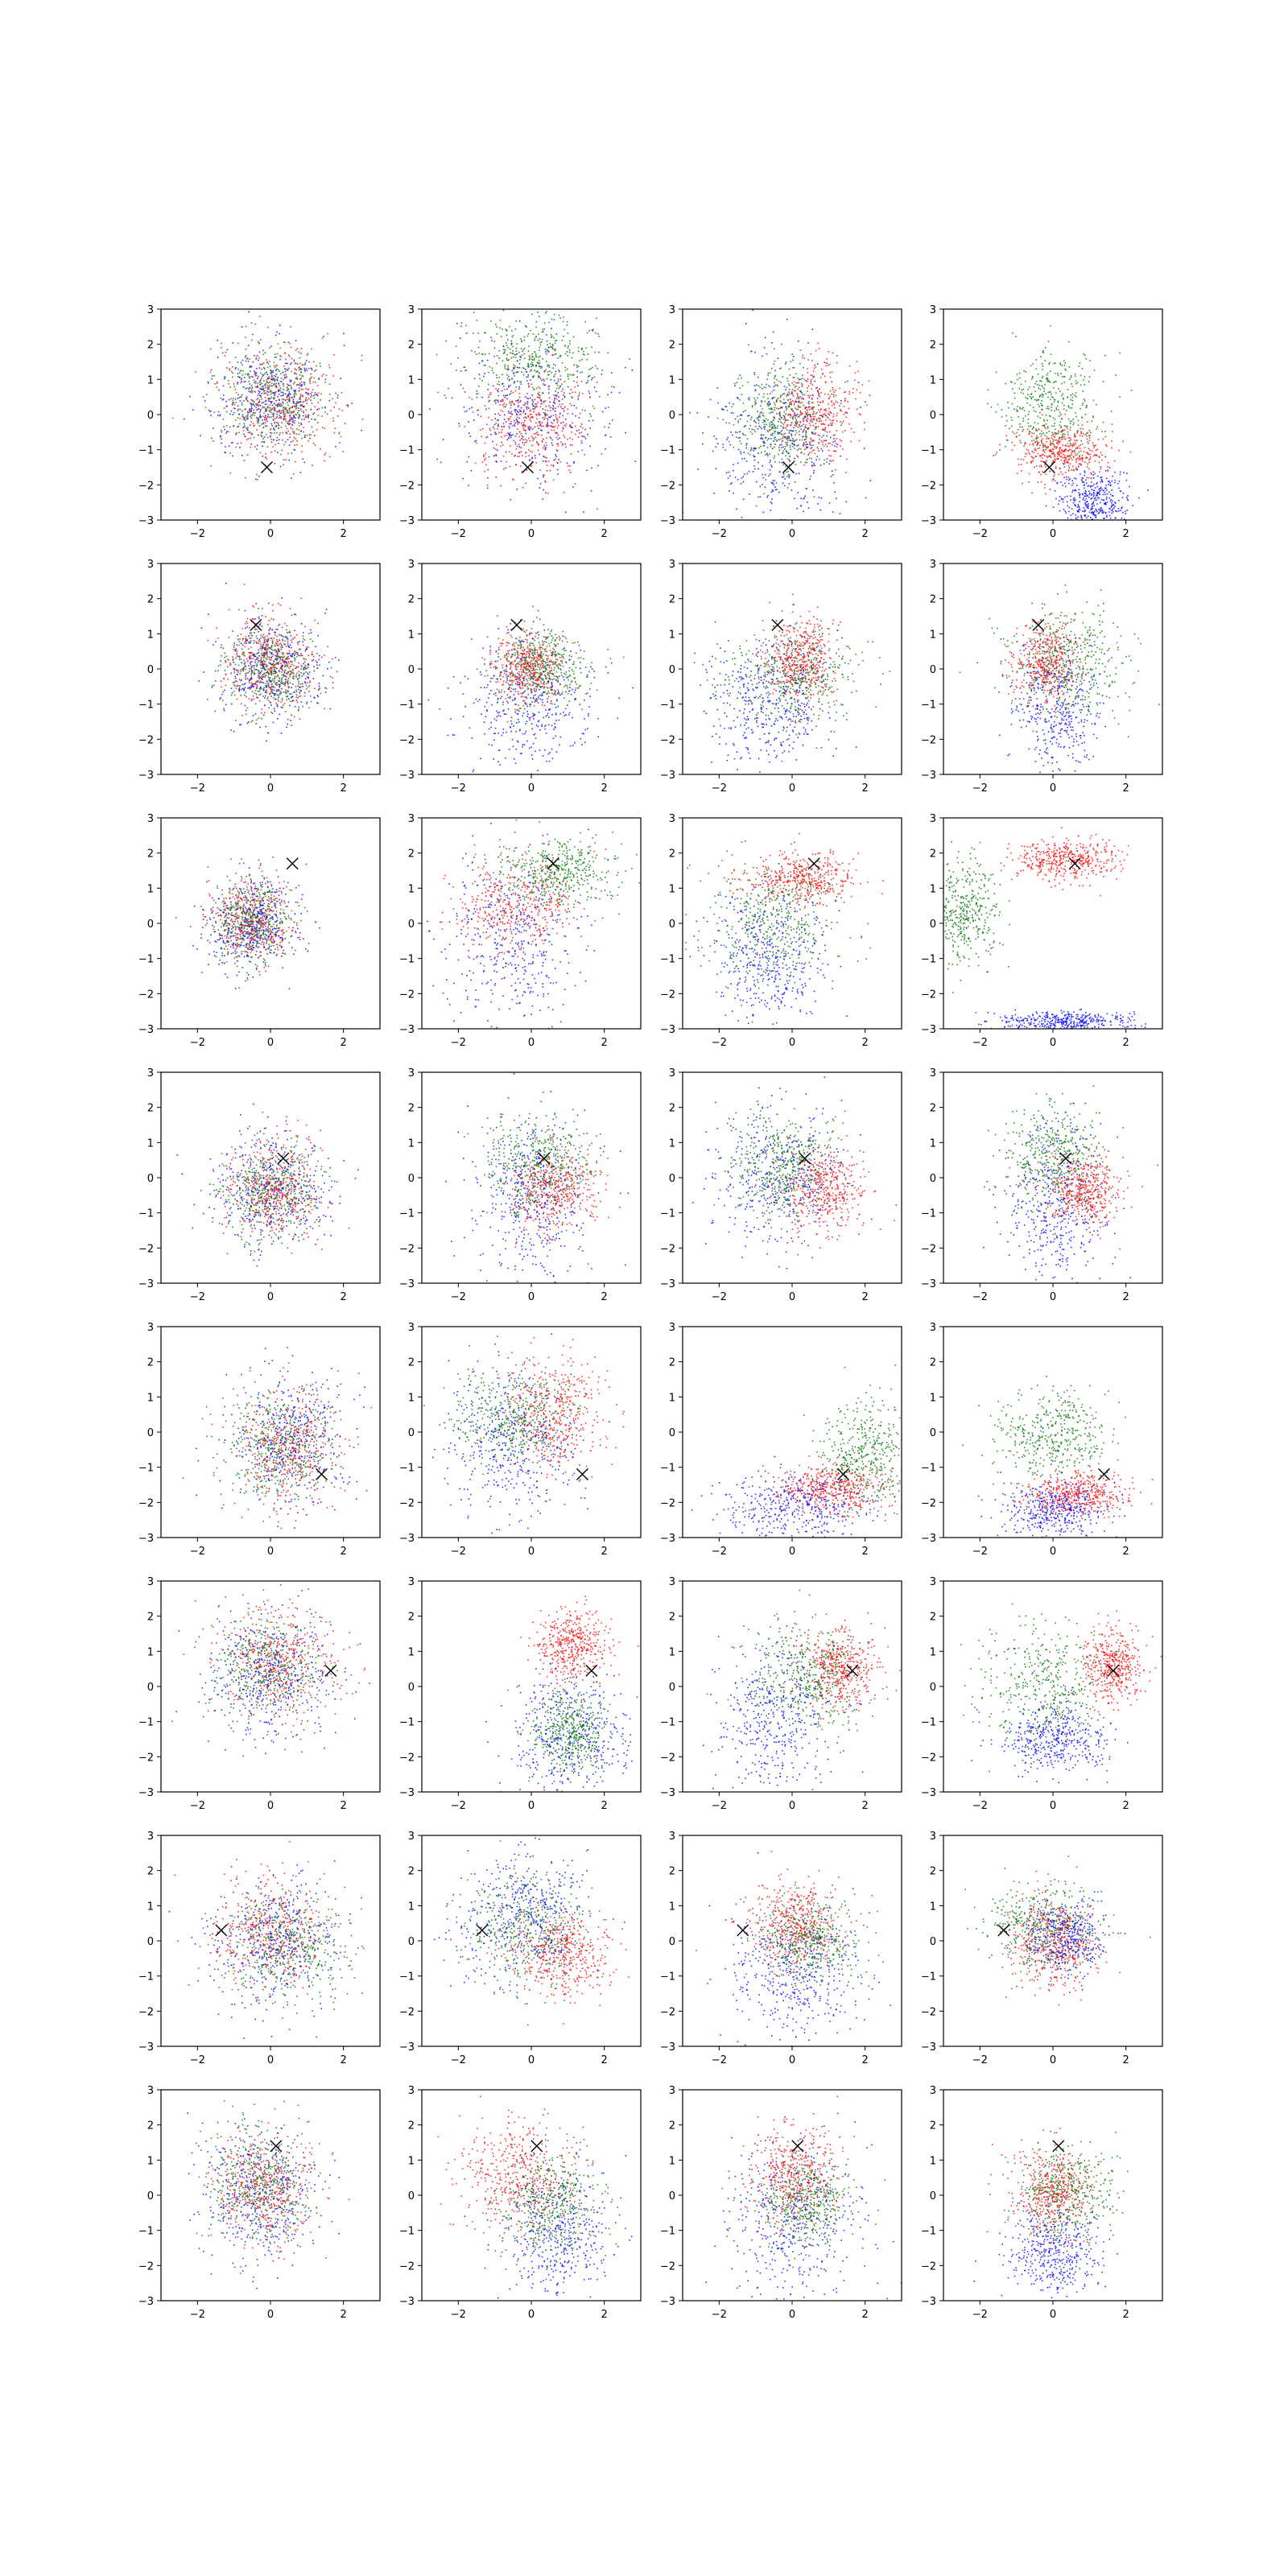  Describe the element at coordinates (672, 310) in the screenshot. I see `y-tick-label: 3` at that location.